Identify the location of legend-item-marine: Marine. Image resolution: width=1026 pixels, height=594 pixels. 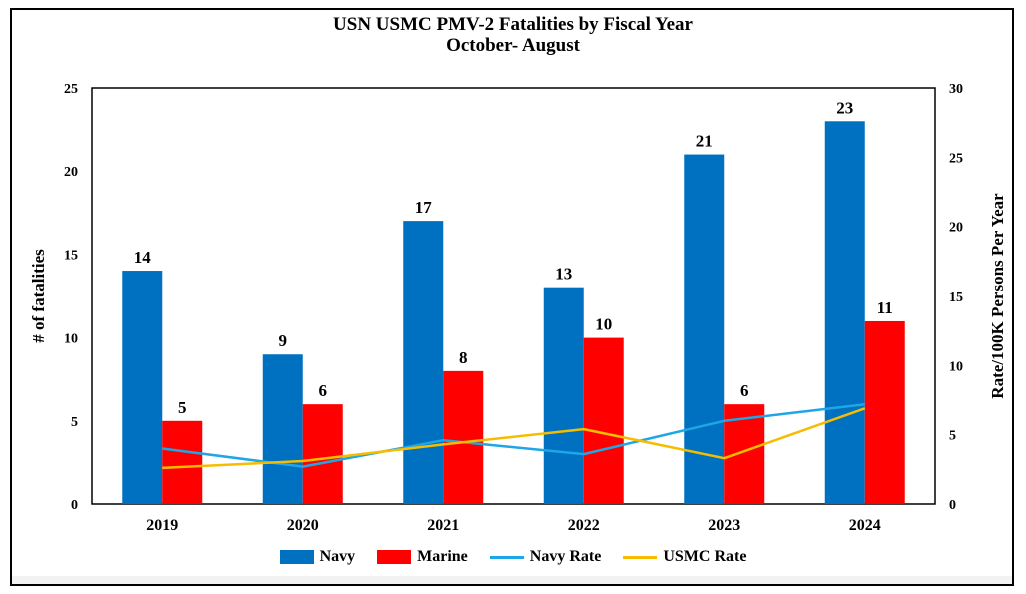
(422, 557).